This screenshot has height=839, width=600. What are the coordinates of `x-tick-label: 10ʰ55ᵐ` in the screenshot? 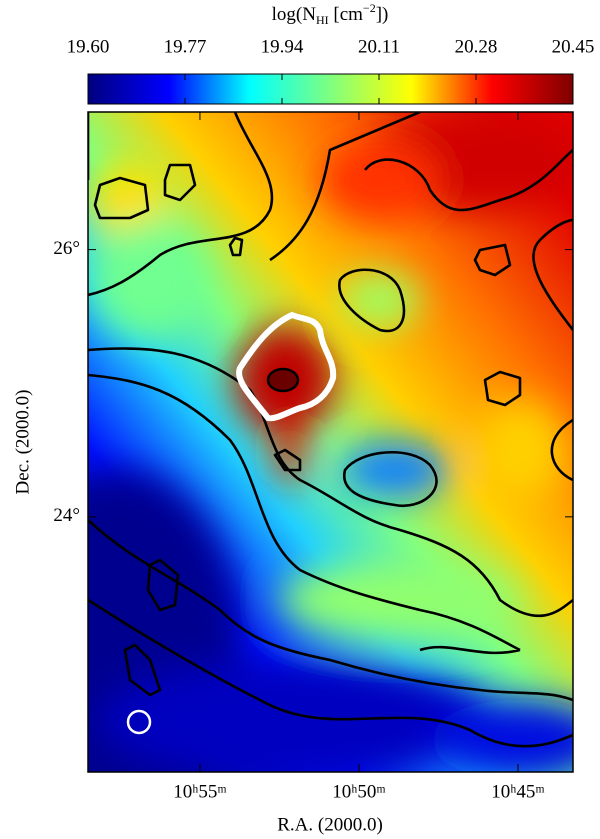 It's located at (199, 791).